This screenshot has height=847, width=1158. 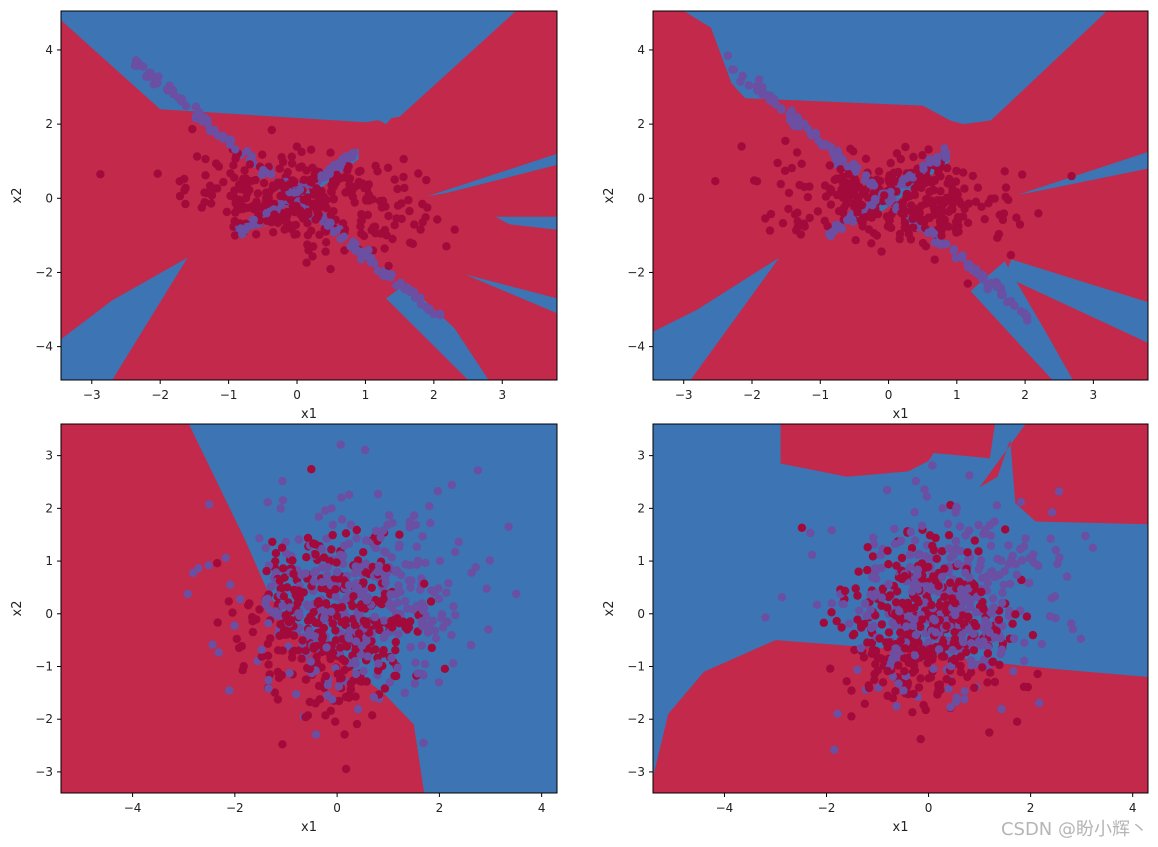 What do you see at coordinates (49, 561) in the screenshot?
I see `y-tick-label: 1` at bounding box center [49, 561].